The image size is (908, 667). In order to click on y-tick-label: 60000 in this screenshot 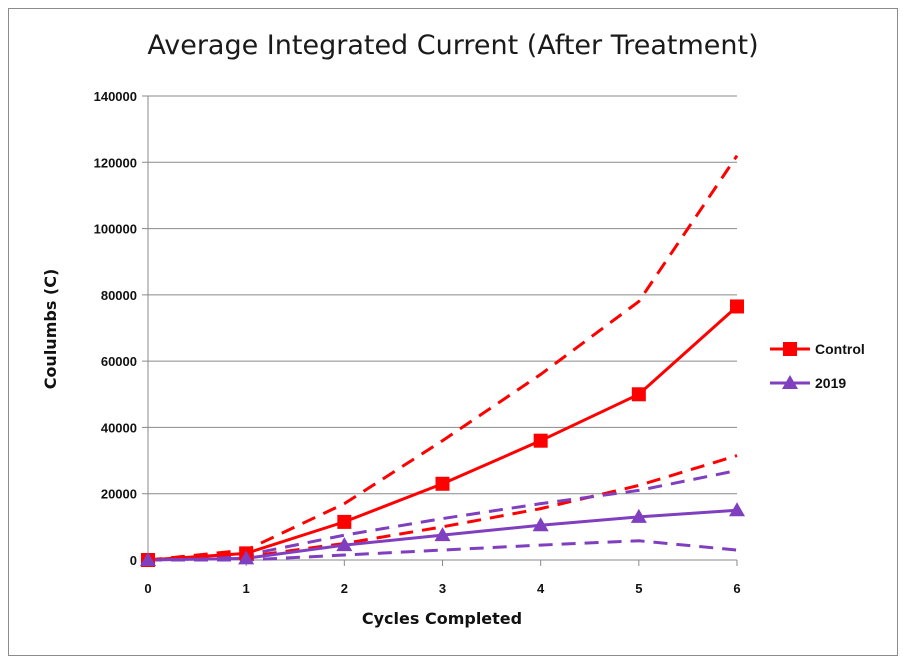, I will do `click(119, 361)`.